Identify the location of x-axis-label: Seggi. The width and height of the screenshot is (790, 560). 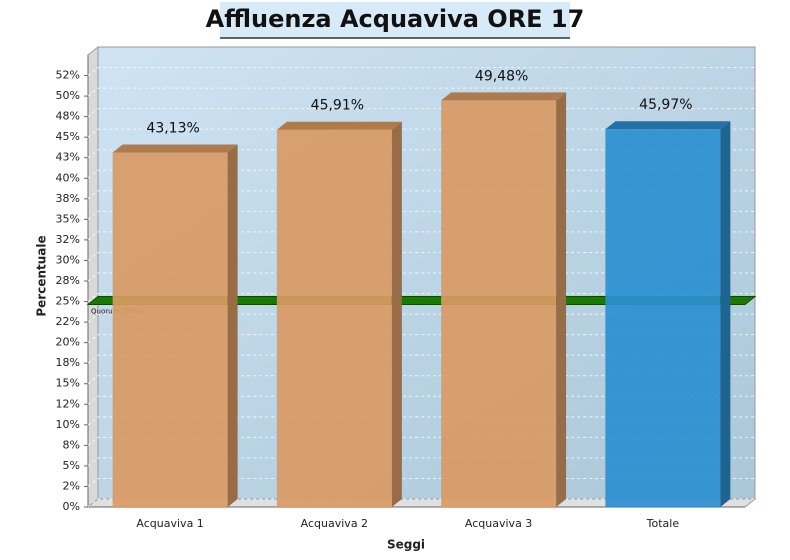
(406, 545).